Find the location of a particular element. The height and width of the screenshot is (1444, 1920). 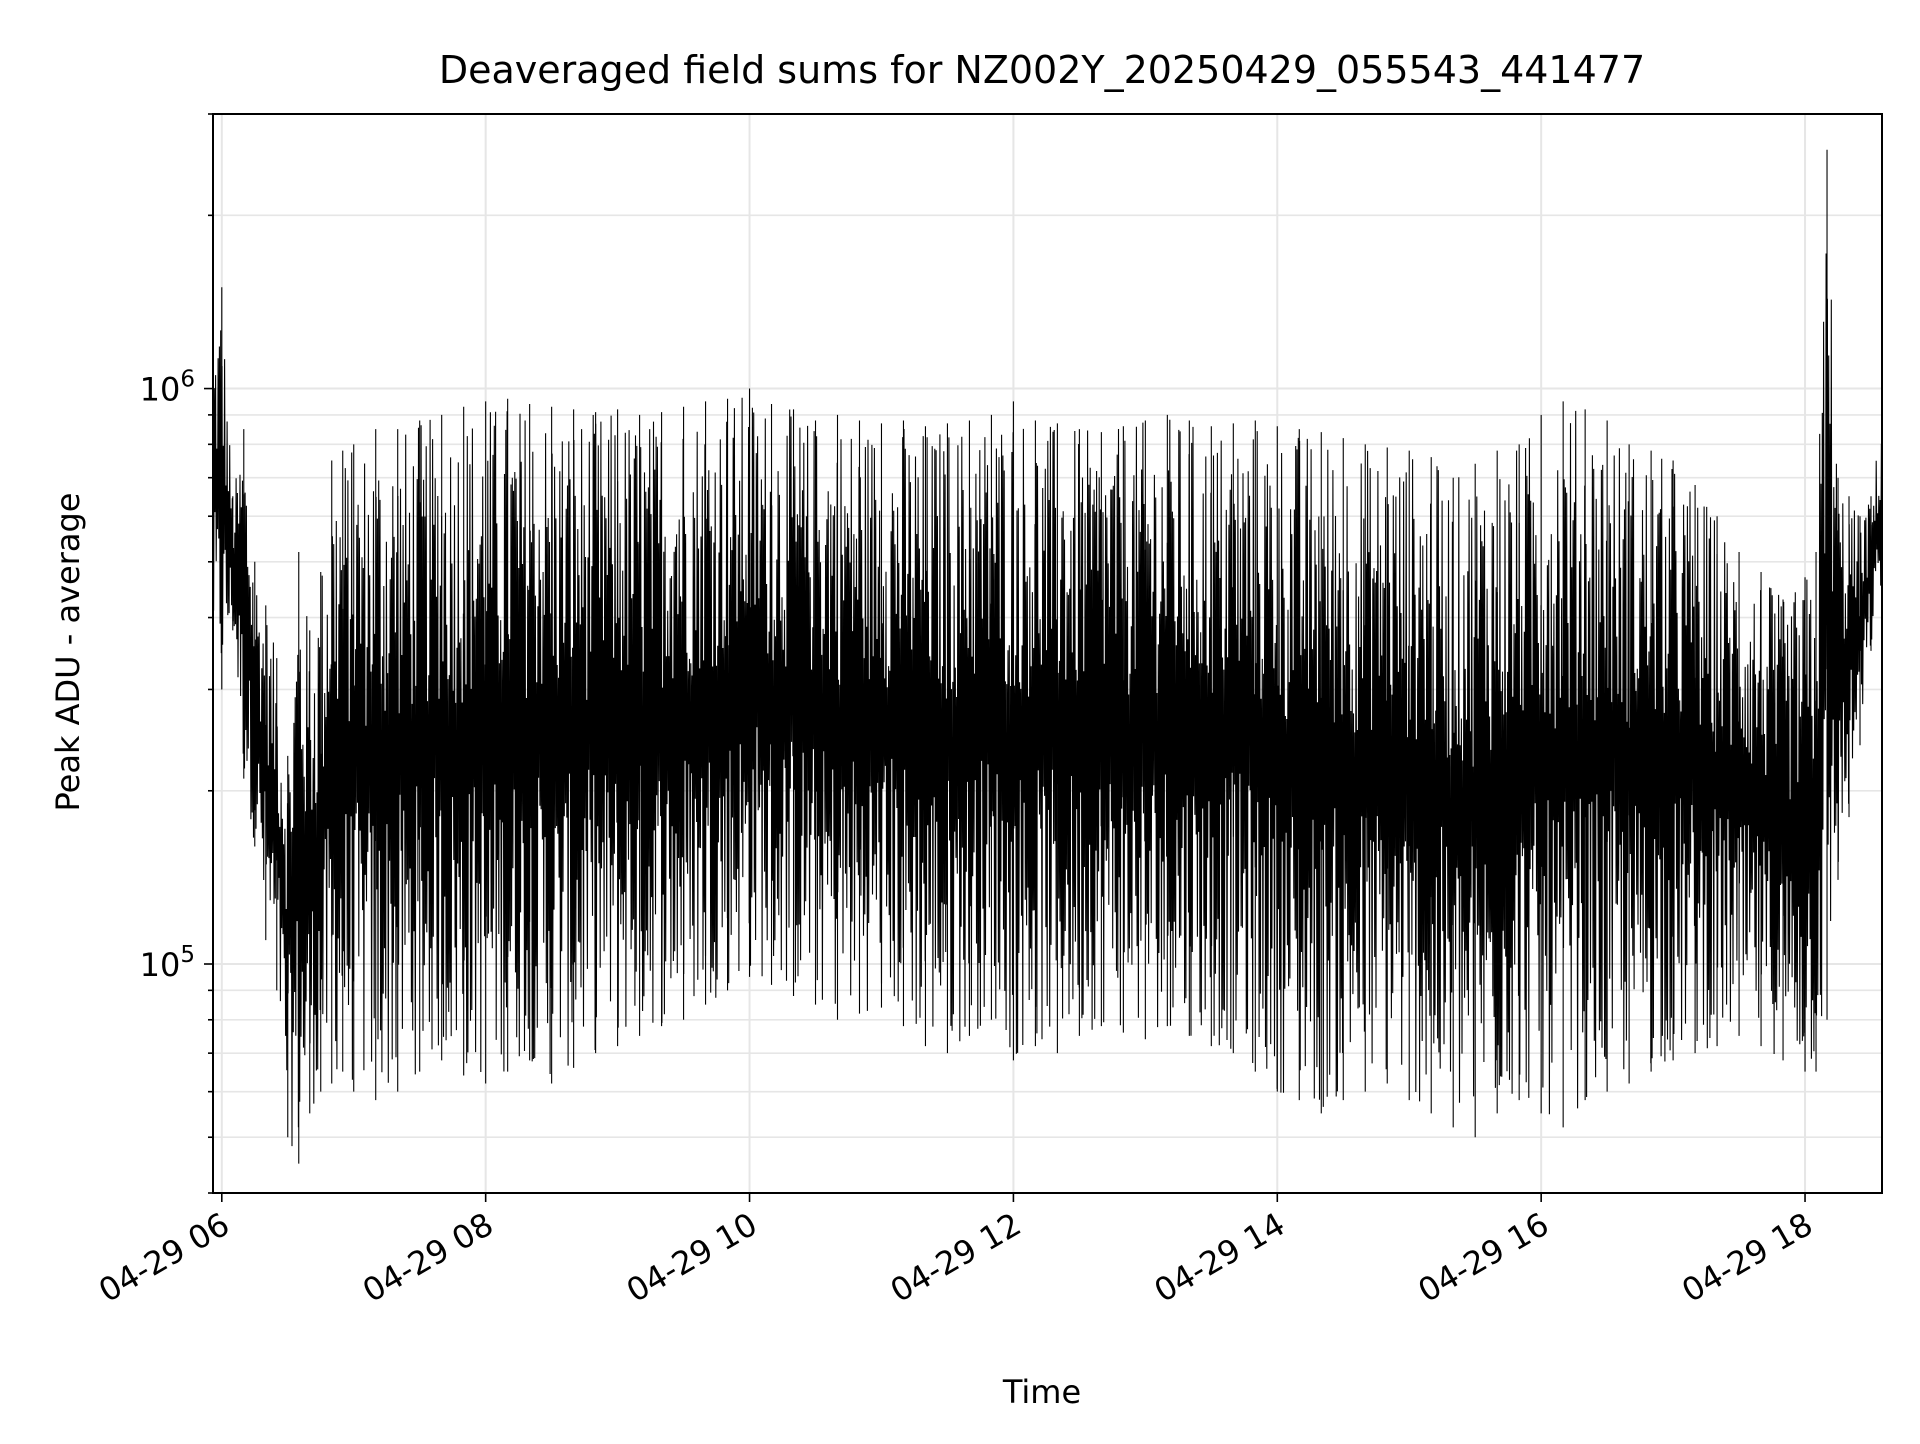

y-tick-label: 10⁶ is located at coordinates (167, 388).